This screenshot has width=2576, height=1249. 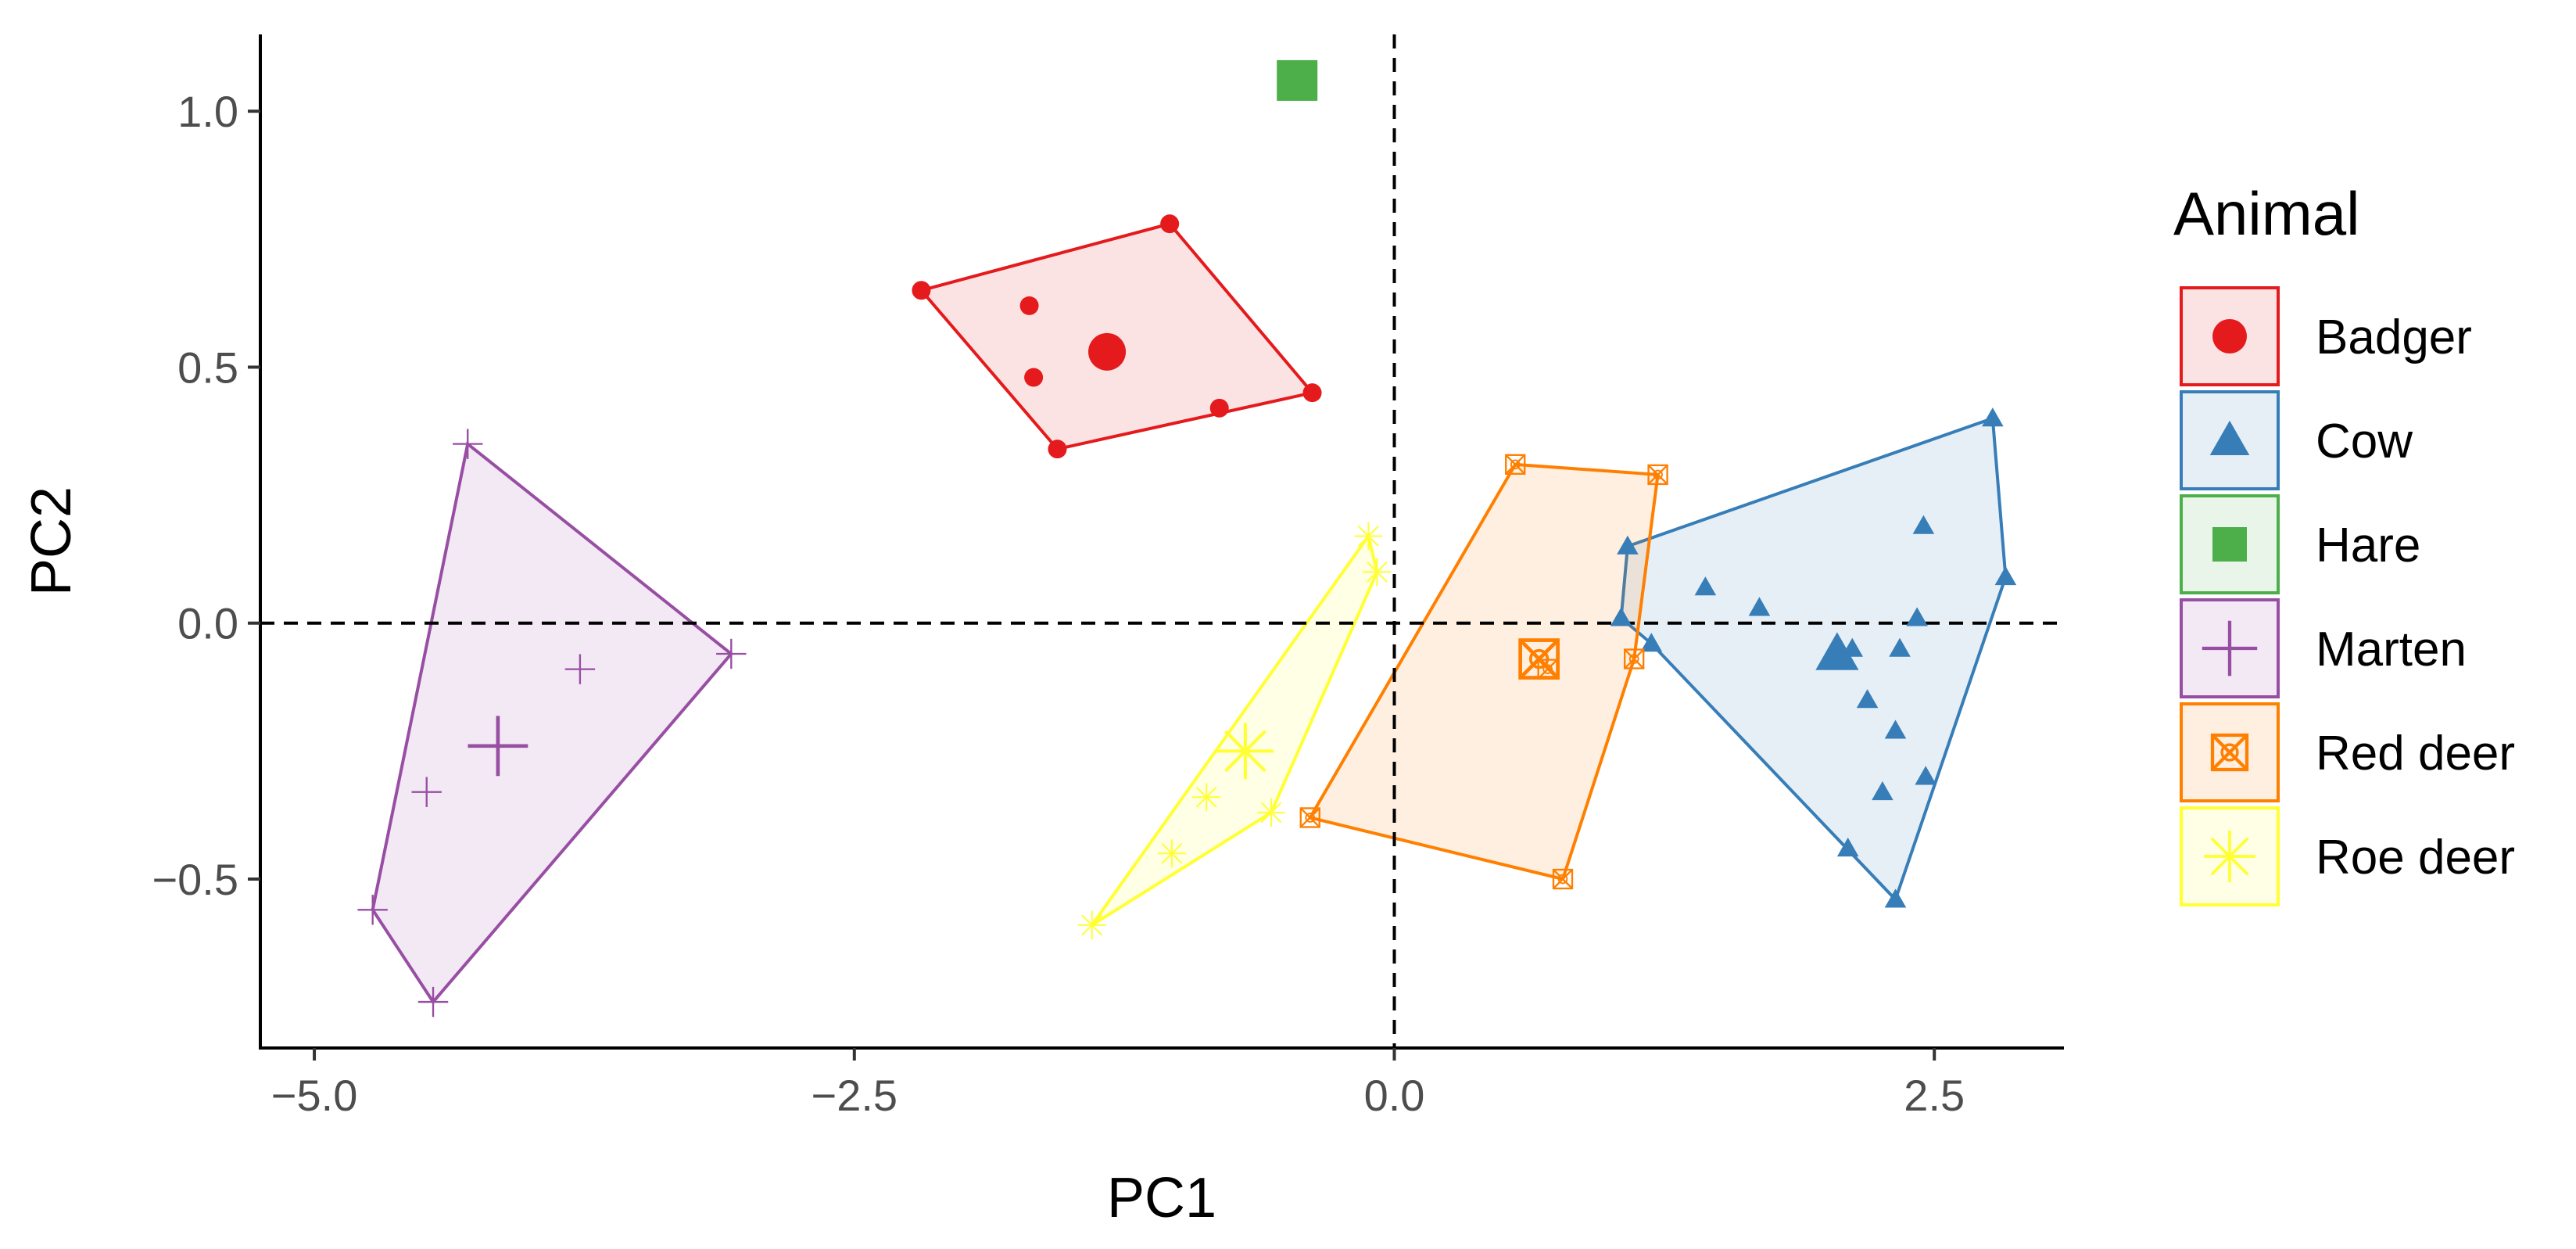 What do you see at coordinates (498, 746) in the screenshot?
I see `centroid-marten` at bounding box center [498, 746].